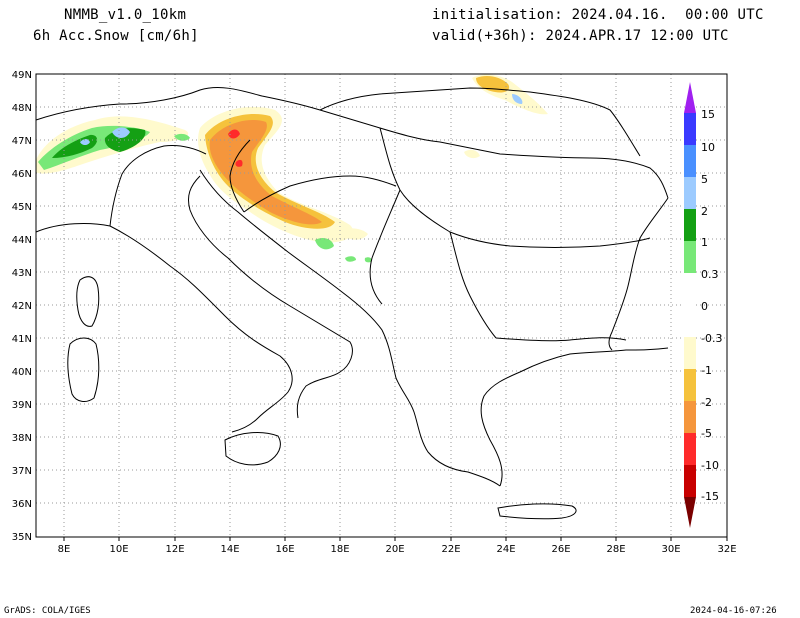  Describe the element at coordinates (22, 141) in the screenshot. I see `lat-label: 47N` at that location.